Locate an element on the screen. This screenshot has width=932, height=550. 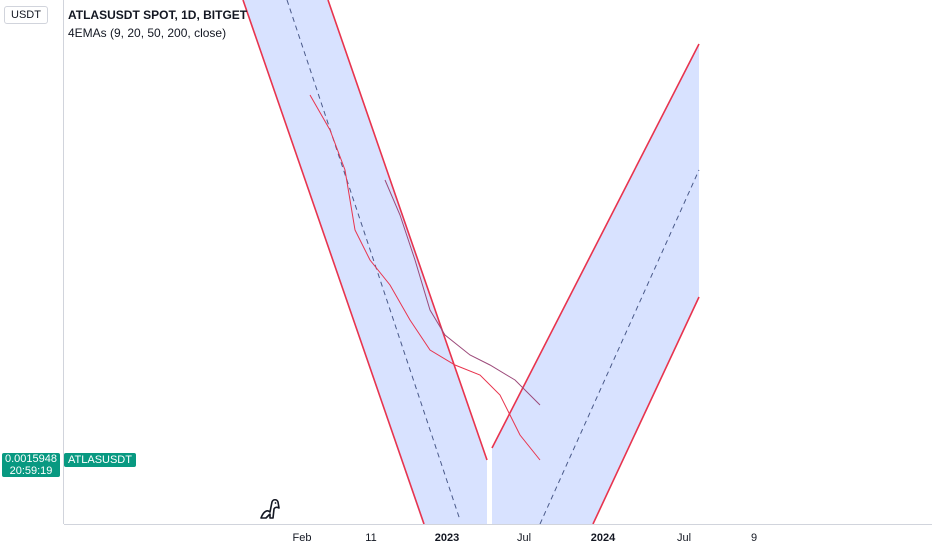
symbol-title: ATLASUSDT SPOT, 1D, BITGET is located at coordinates (158, 15).